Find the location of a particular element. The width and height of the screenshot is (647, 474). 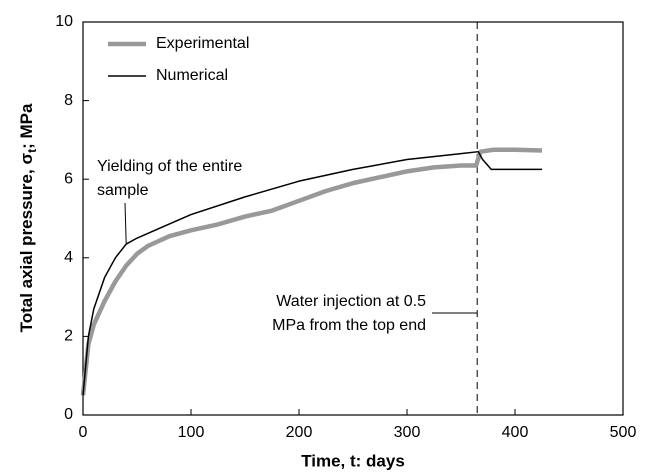

x-tick-label: 0 is located at coordinates (83, 432).